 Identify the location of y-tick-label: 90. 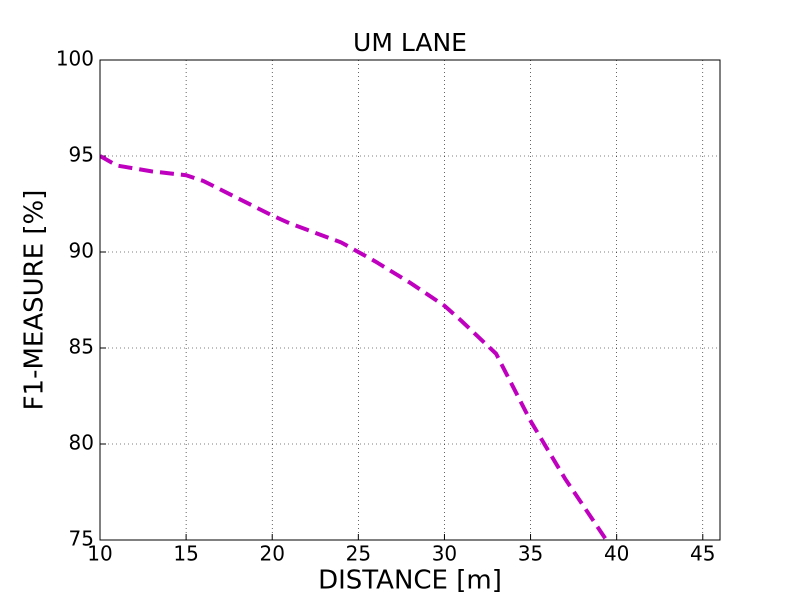
(81, 251).